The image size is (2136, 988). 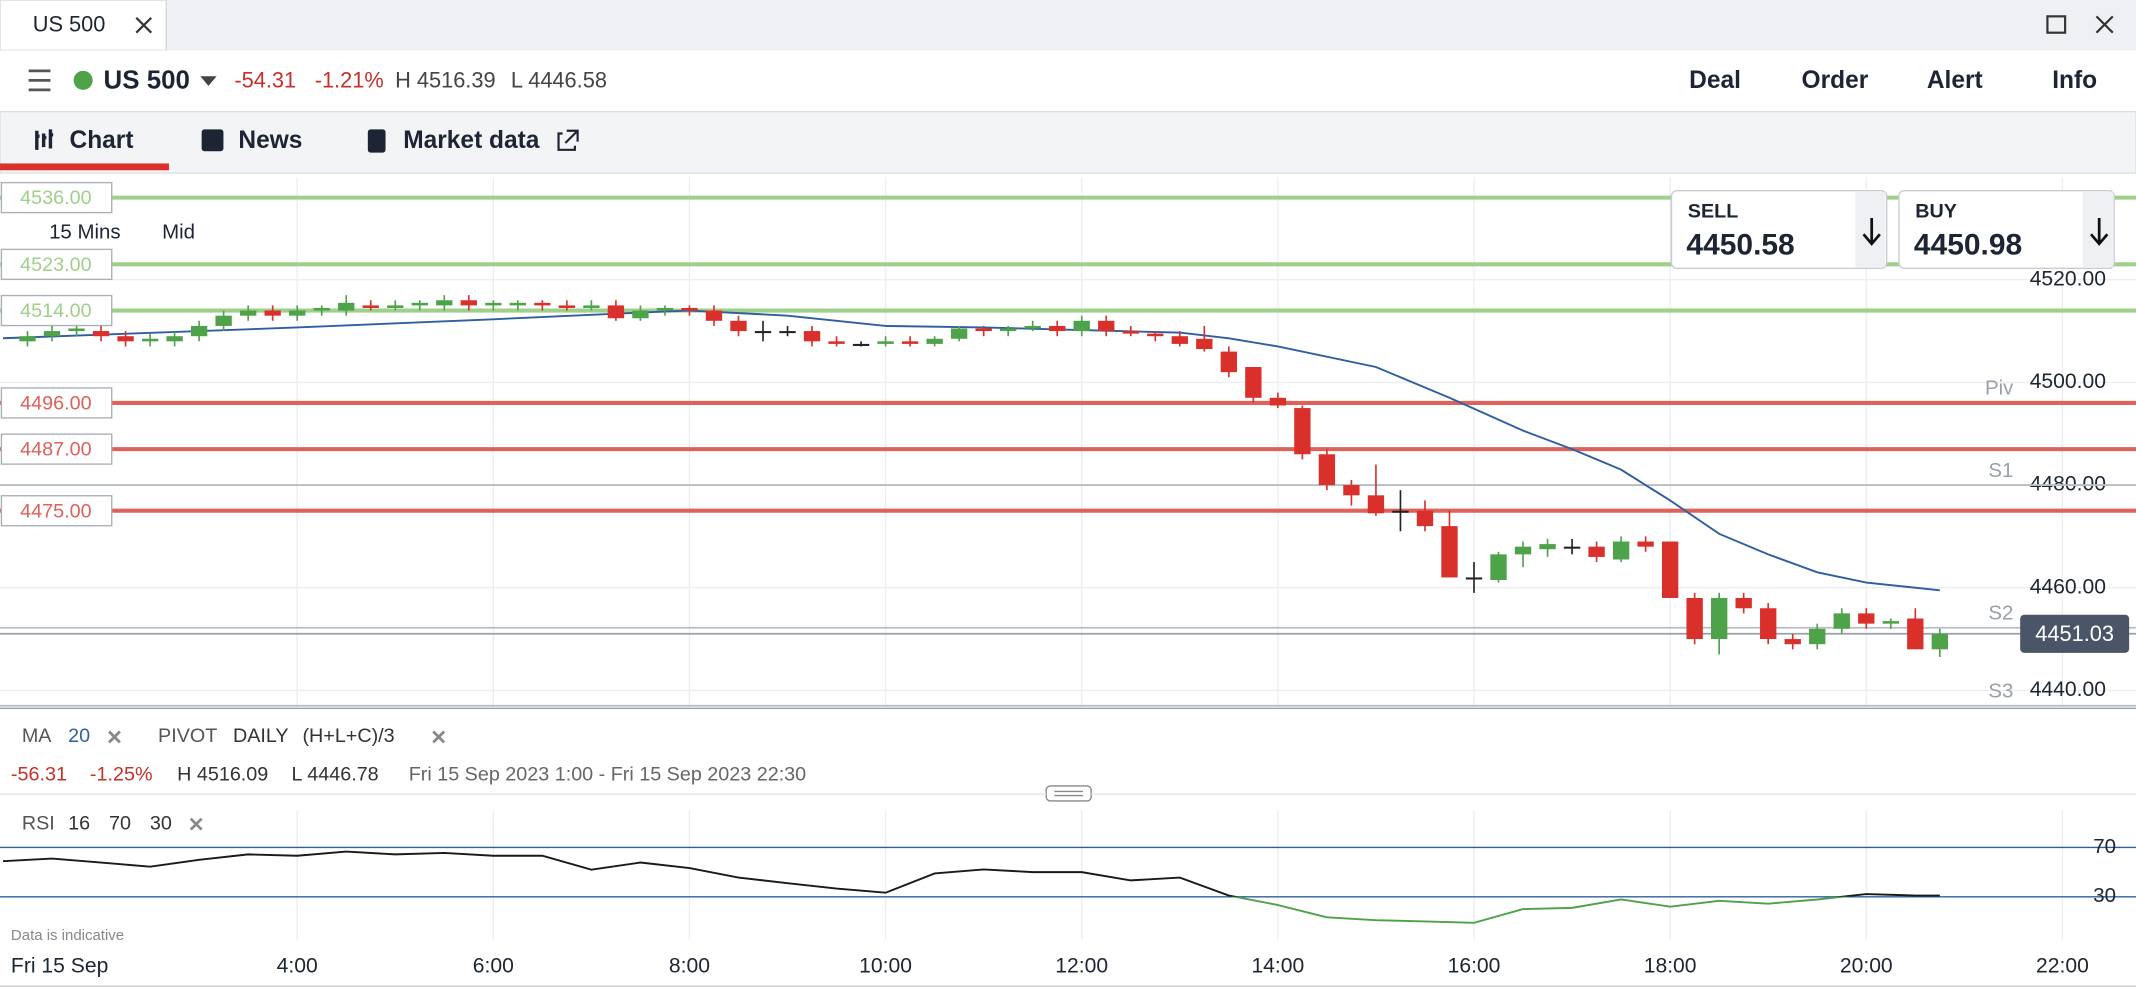 I want to click on tab-market-data: Market data, so click(x=471, y=140).